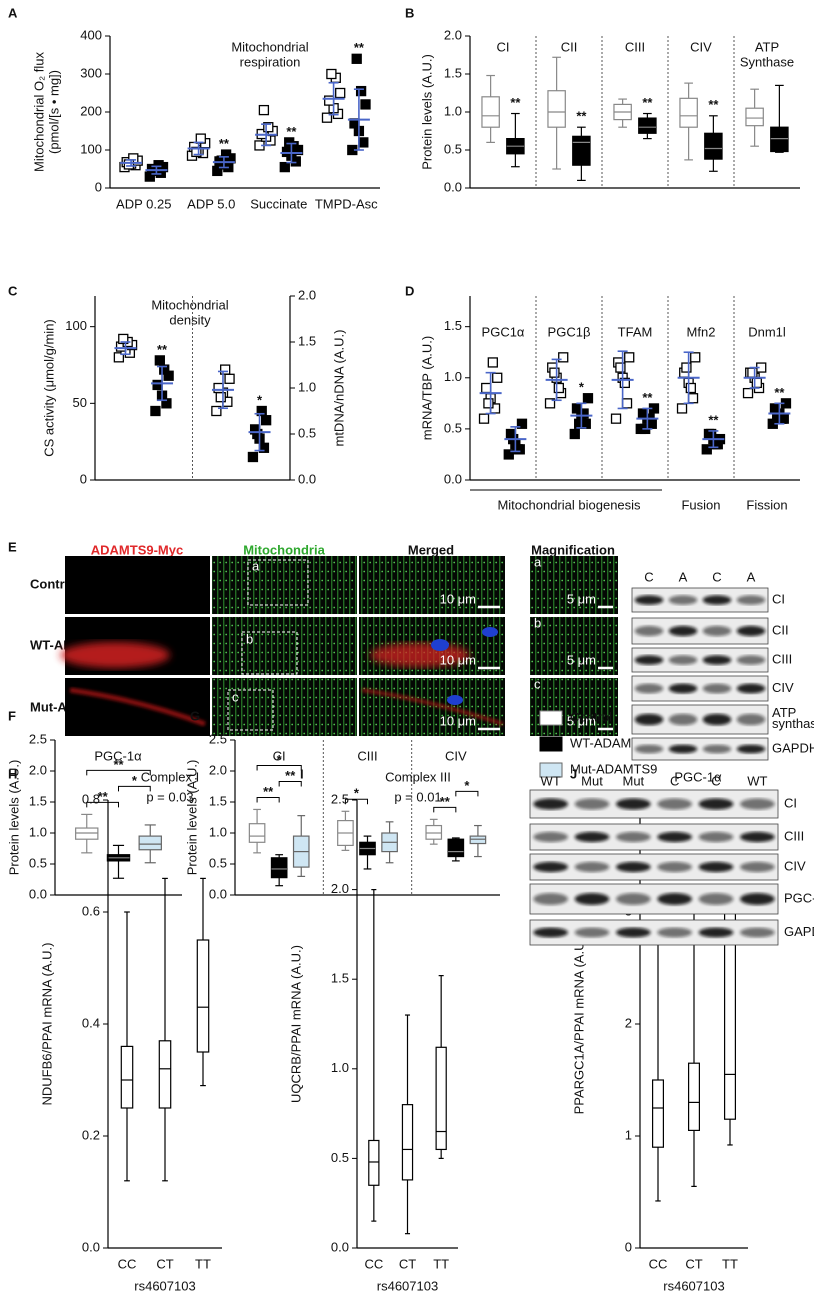  What do you see at coordinates (76, 325) in the screenshot?
I see `y-tick-label: 100` at bounding box center [76, 325].